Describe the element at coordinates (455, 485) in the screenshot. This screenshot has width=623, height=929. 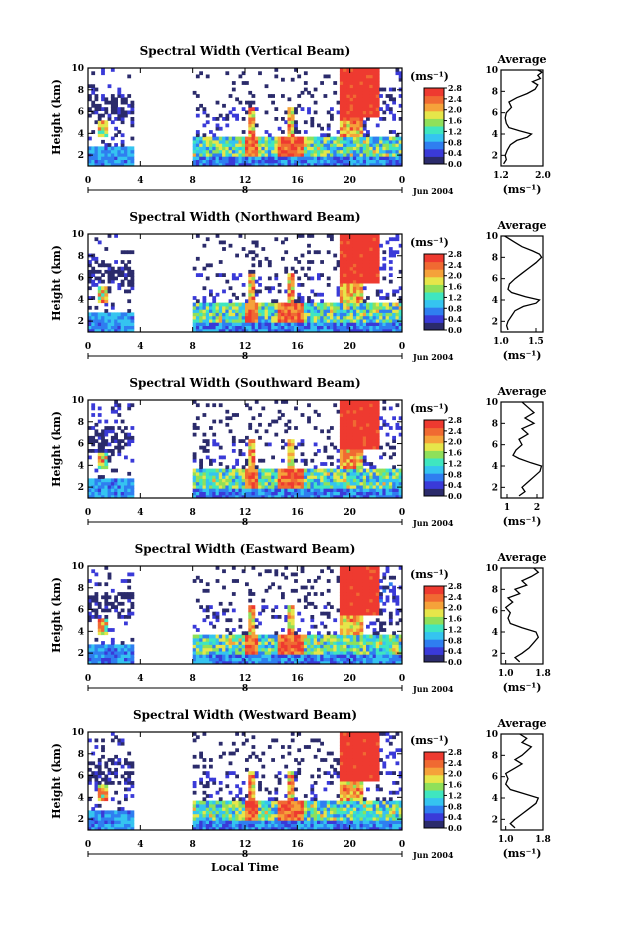
I see `colorbar-tick-label: 0.4` at that location.